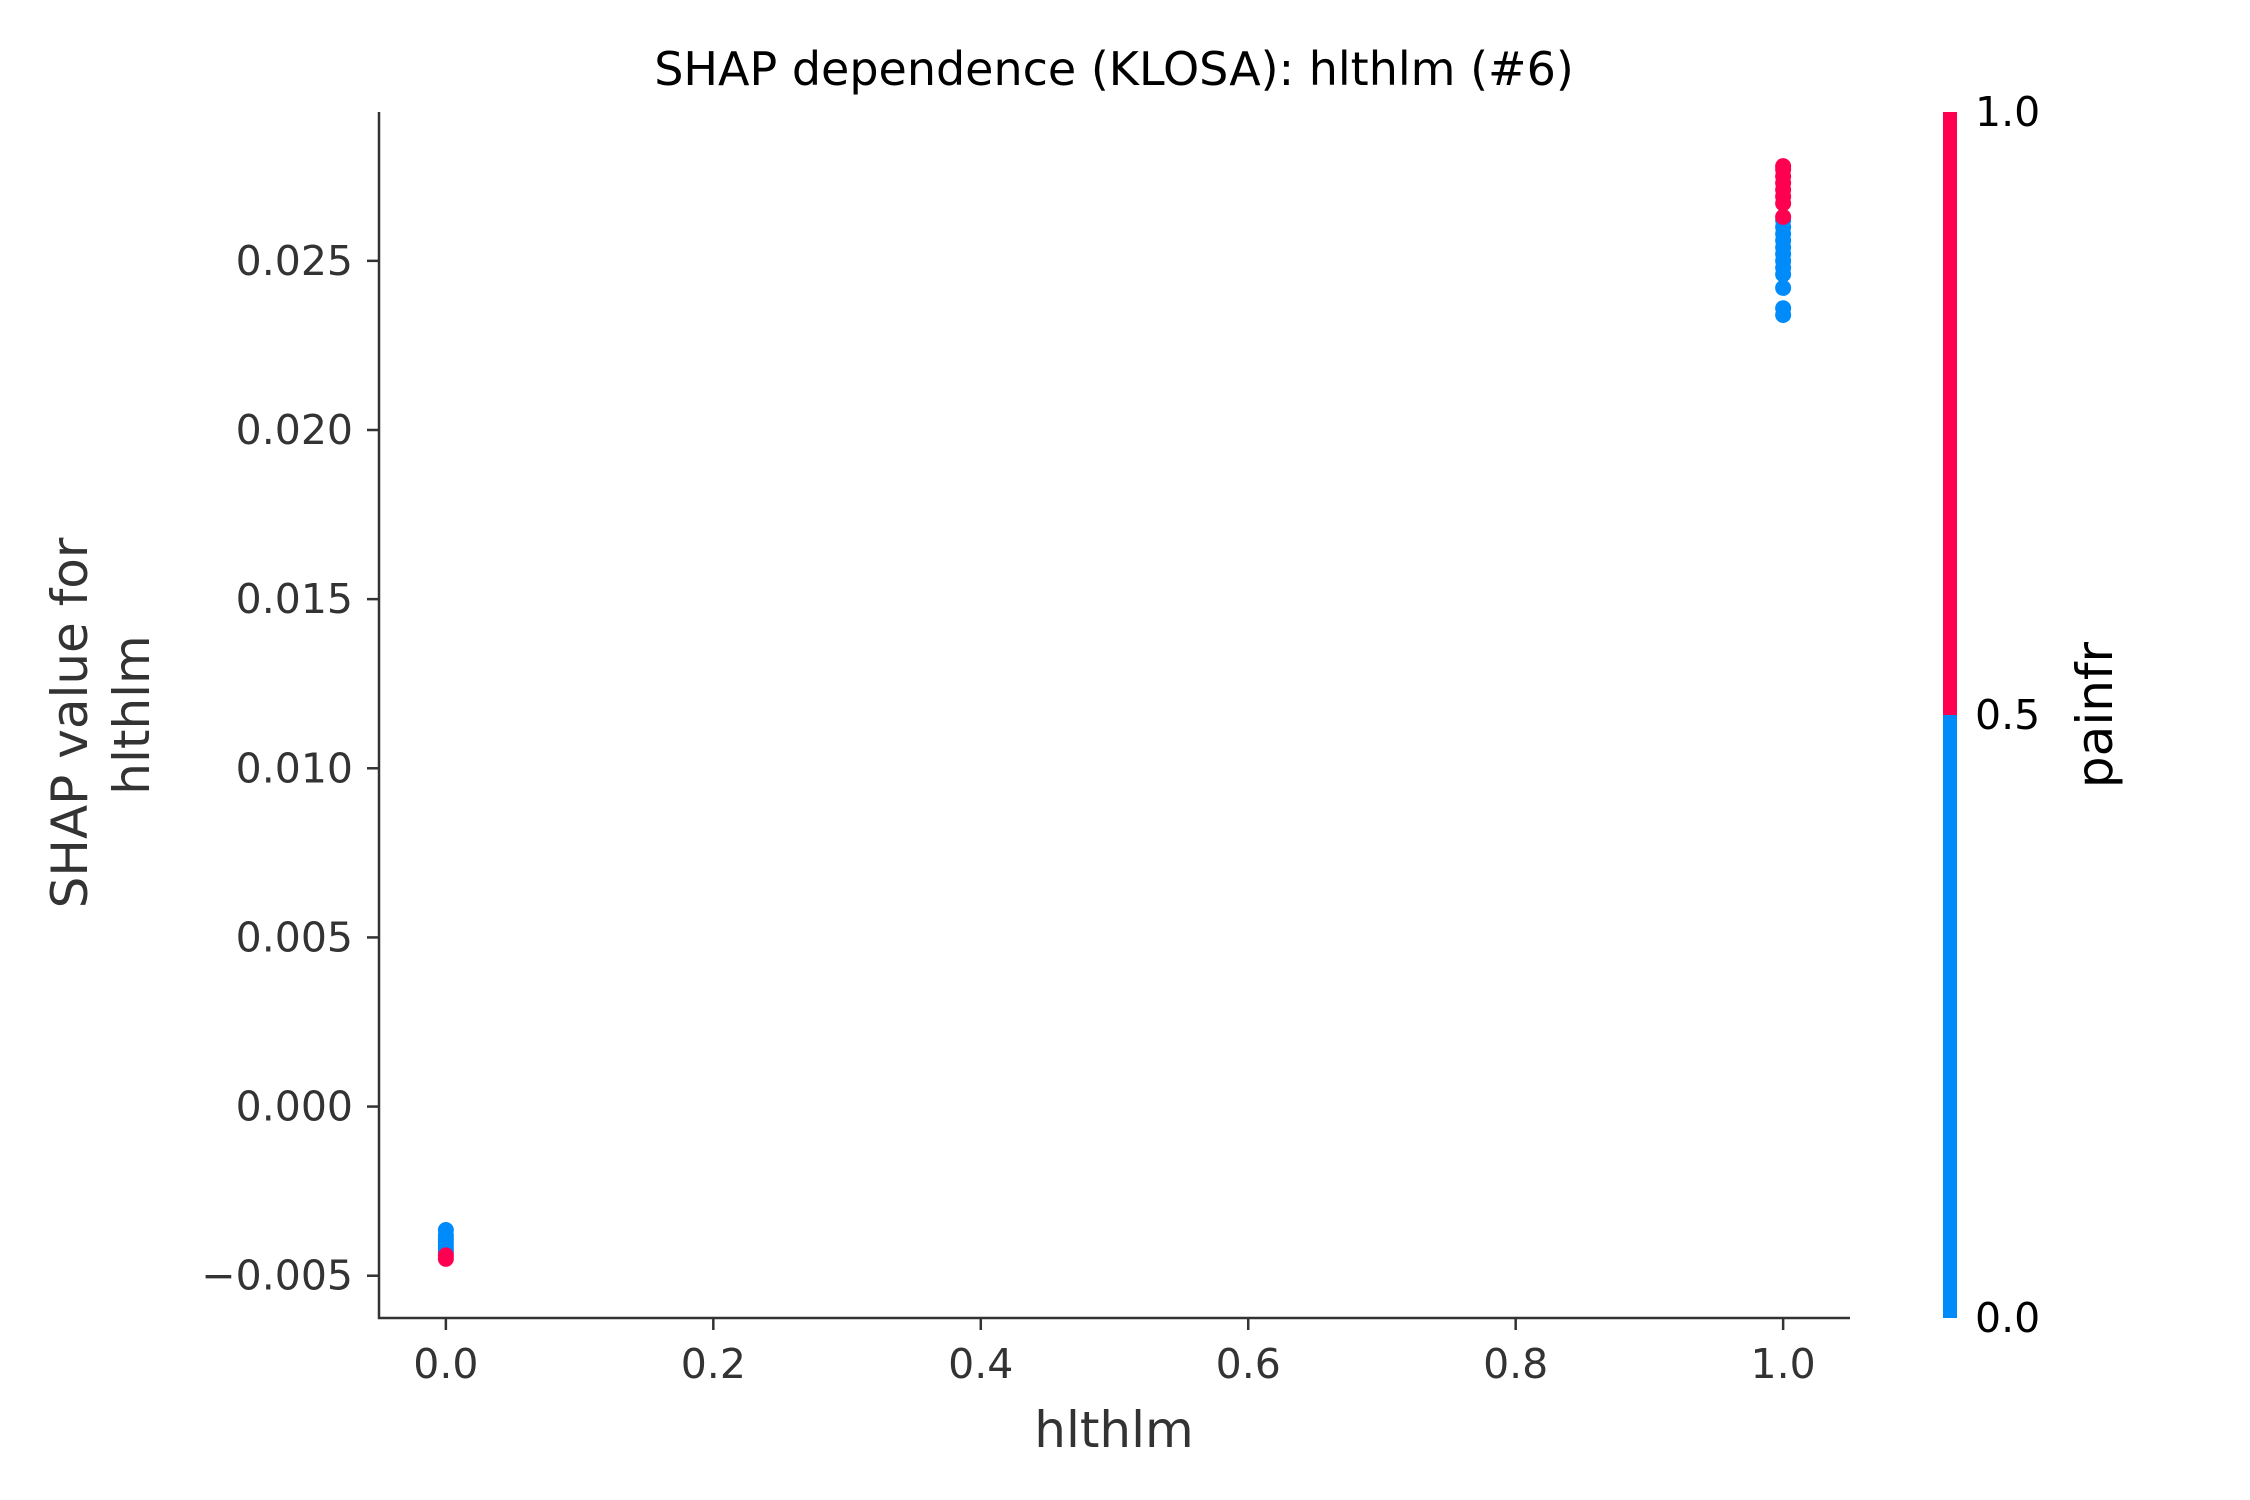 This screenshot has height=1500, width=2250. I want to click on y-tick-label: 0.010, so click(294, 768).